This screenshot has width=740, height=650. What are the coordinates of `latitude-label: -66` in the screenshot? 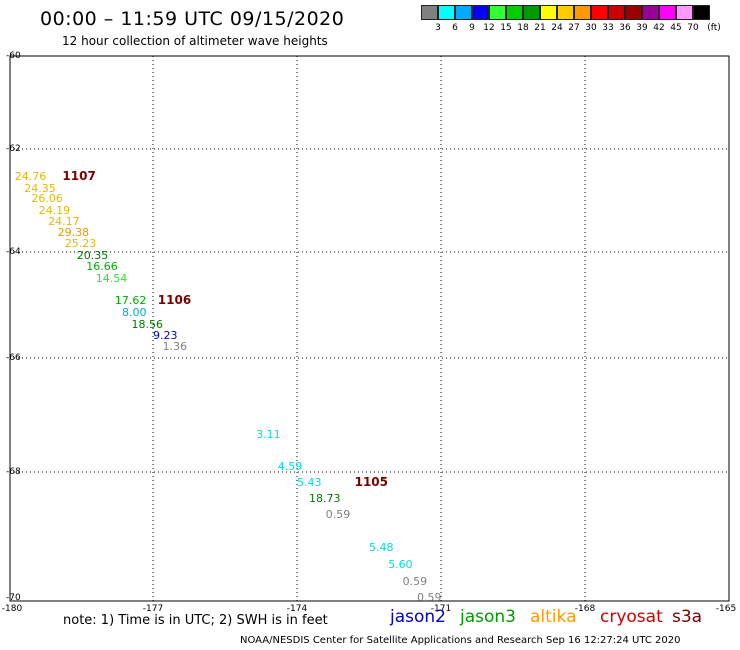 It's located at (13, 358).